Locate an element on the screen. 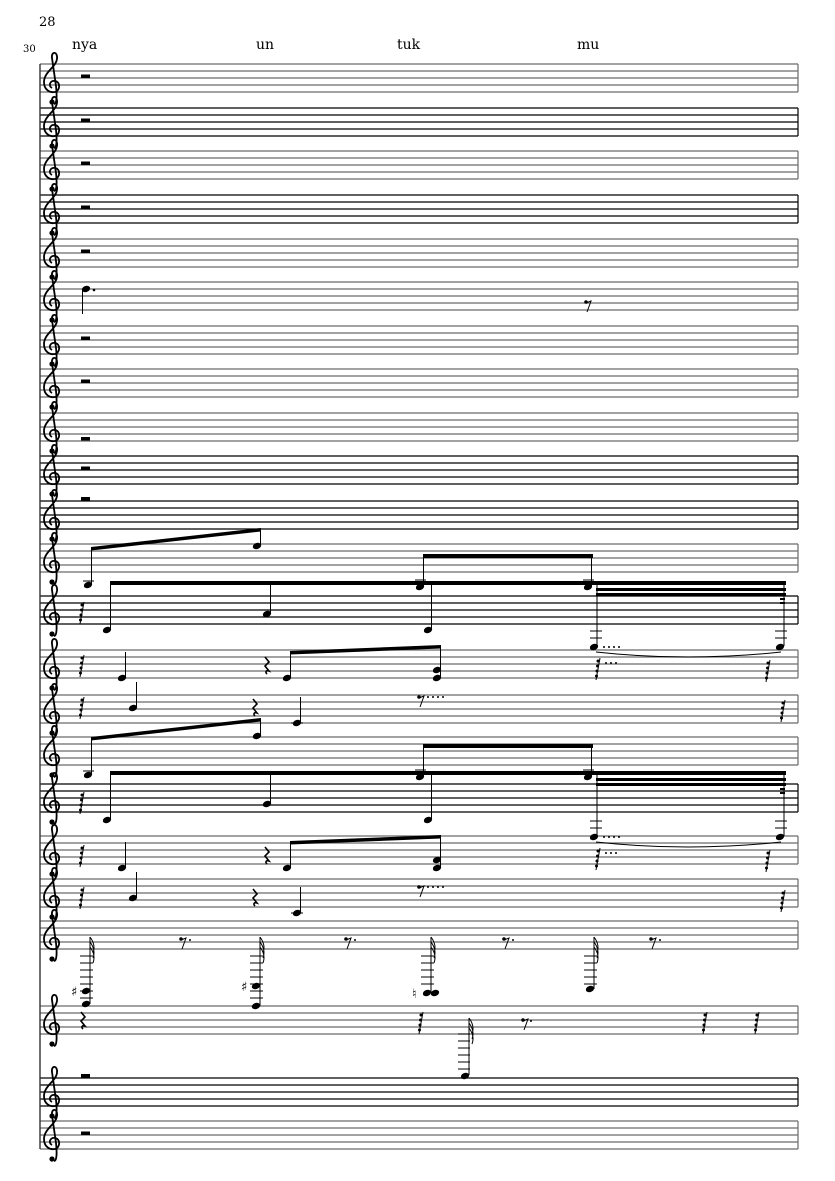  natural-icon: ♮ is located at coordinates (414, 994).